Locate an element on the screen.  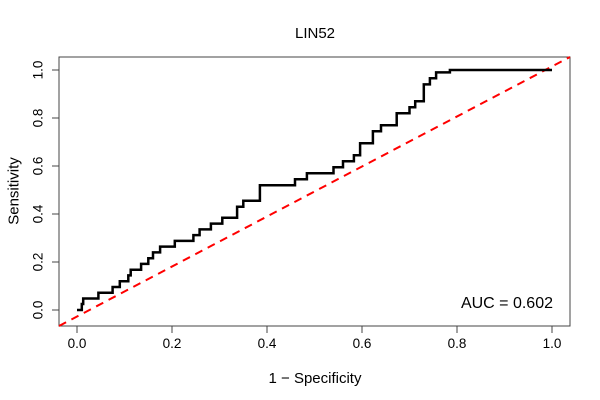
y-tick-label-5: 1.0 is located at coordinates (38, 70).